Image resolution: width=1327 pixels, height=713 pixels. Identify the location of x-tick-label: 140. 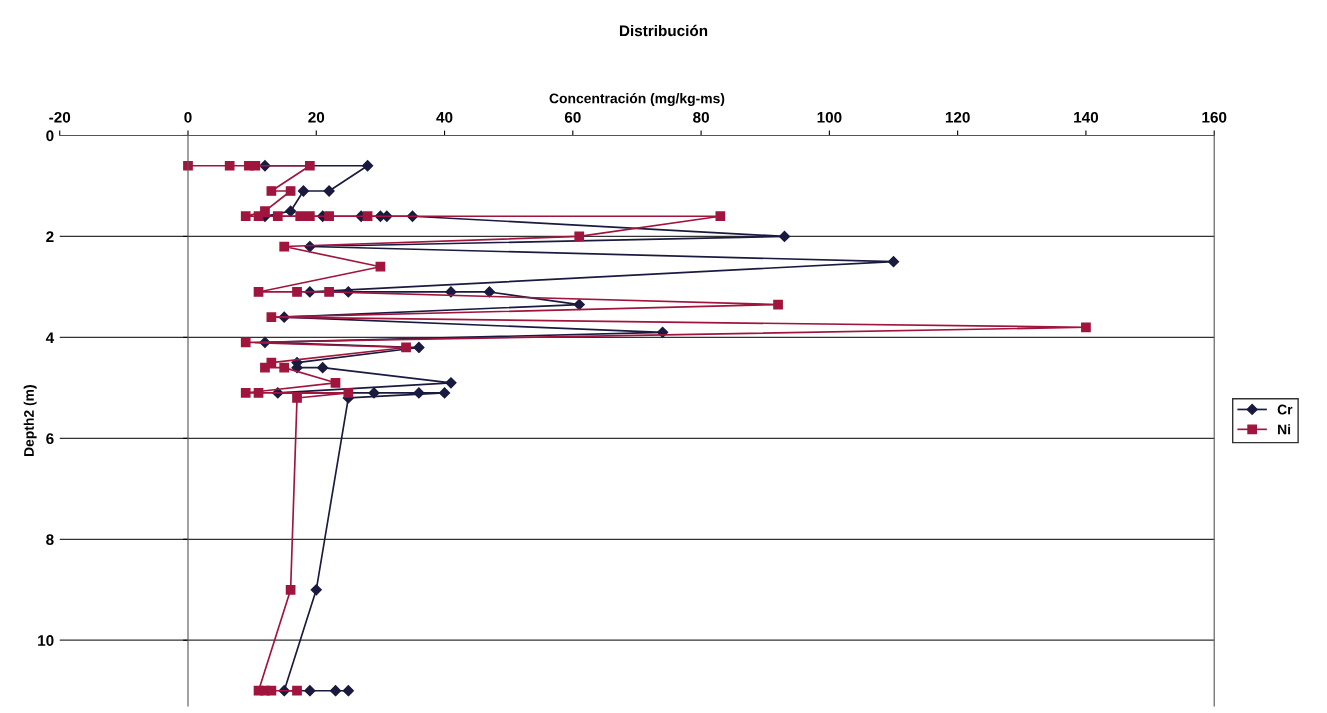
(1086, 117).